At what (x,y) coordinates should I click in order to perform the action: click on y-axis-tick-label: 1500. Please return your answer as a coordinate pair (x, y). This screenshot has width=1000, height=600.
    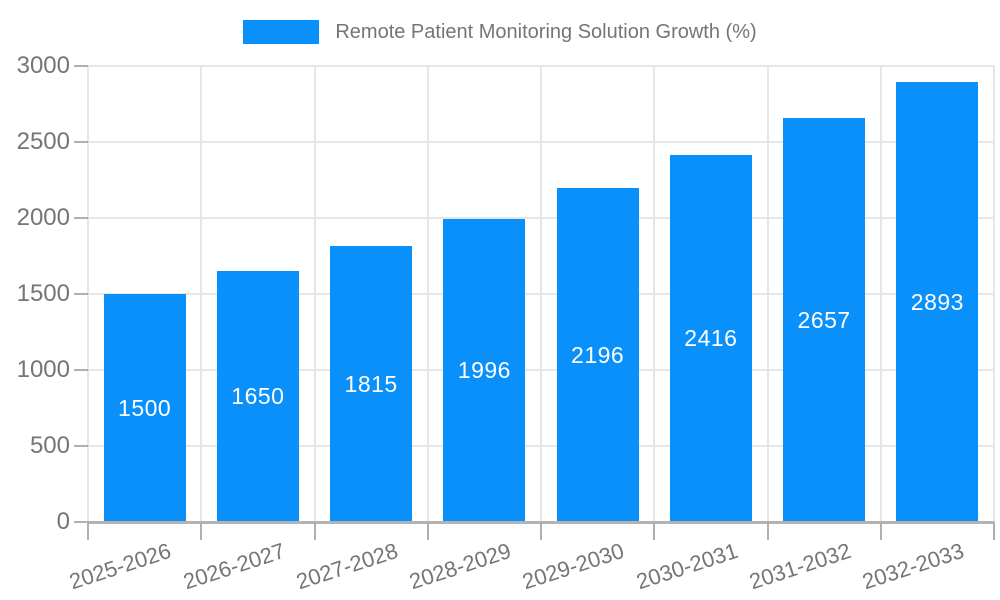
    Looking at the image, I should click on (43, 293).